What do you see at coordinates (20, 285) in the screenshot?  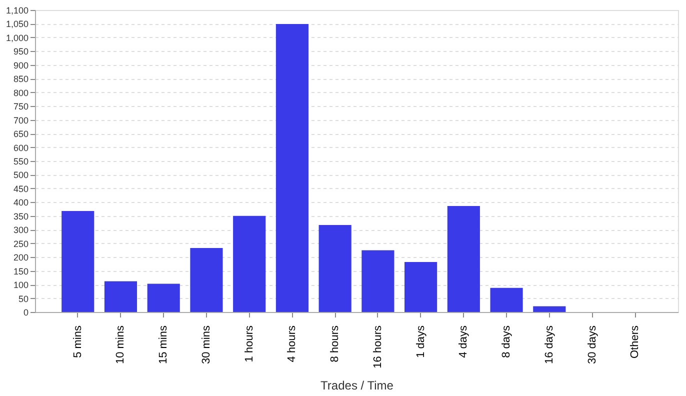 I see `y-tick-label: 100` at bounding box center [20, 285].